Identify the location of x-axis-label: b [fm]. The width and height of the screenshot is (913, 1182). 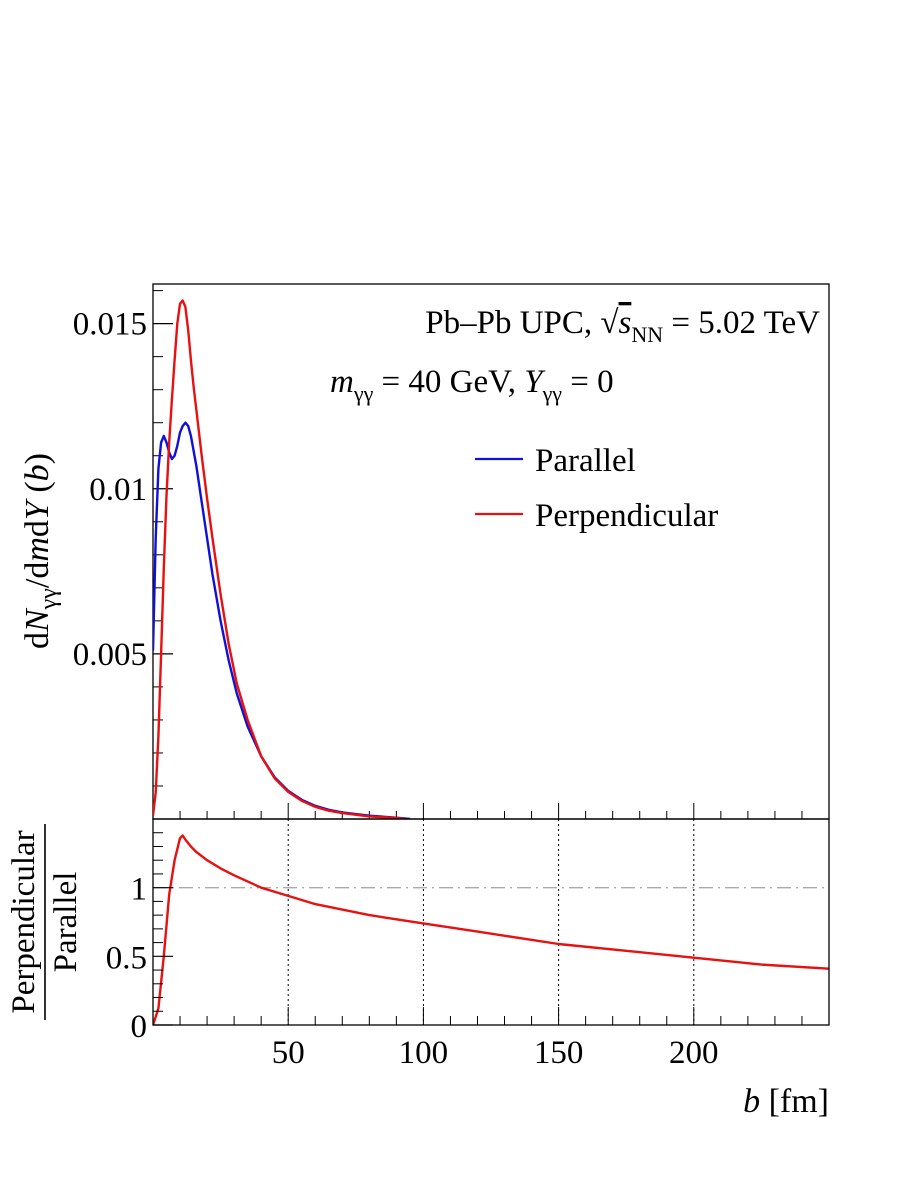
(786, 1101).